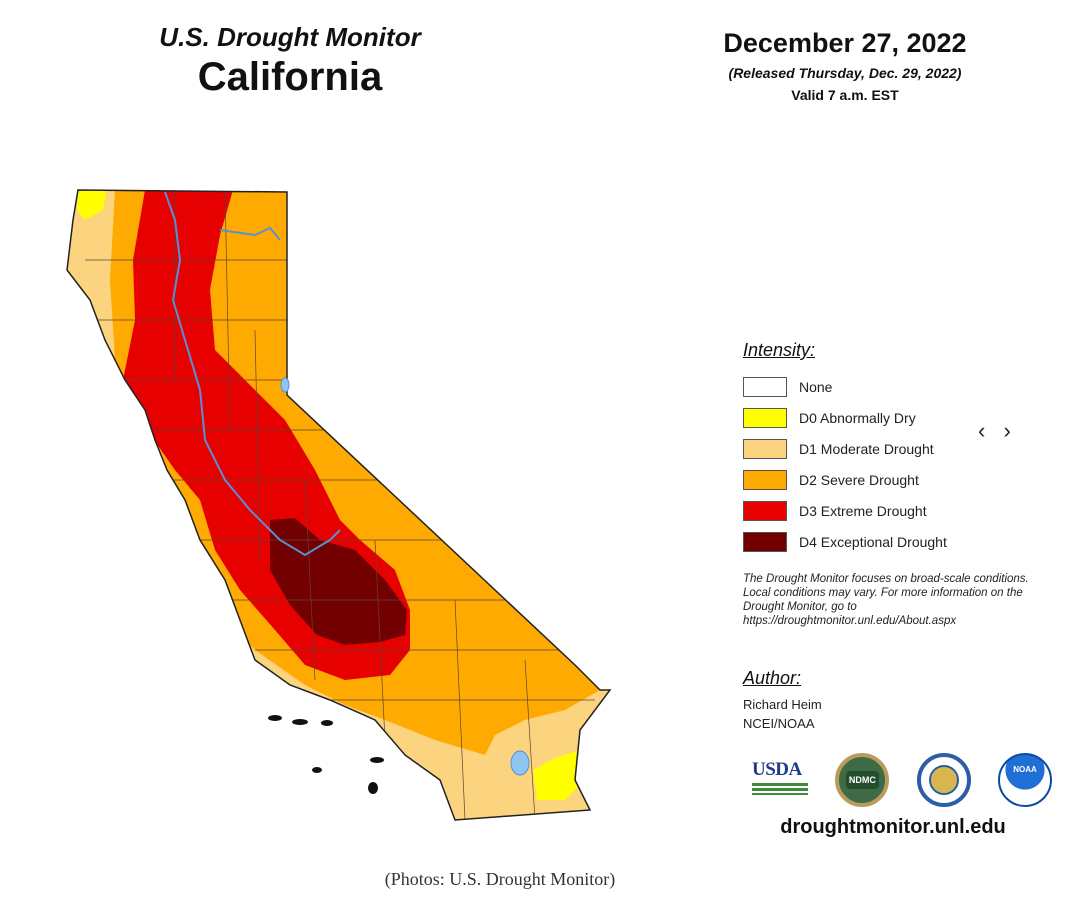 The height and width of the screenshot is (904, 1080). What do you see at coordinates (765, 417) in the screenshot?
I see `legend-swatch-d0` at bounding box center [765, 417].